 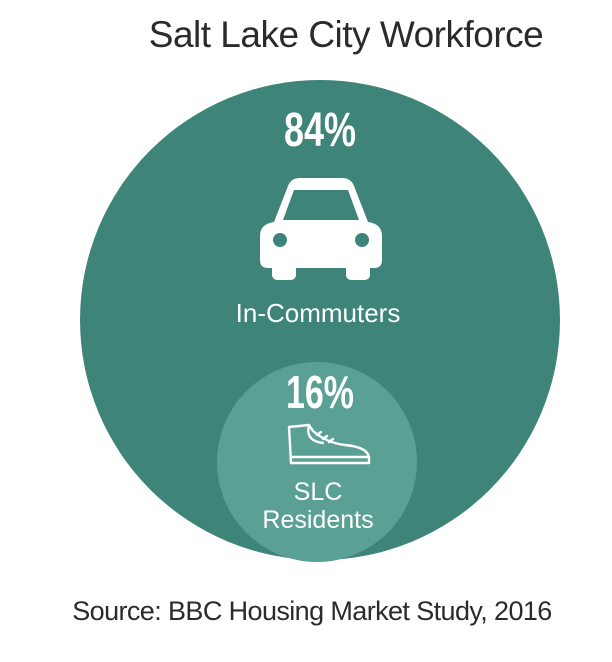 What do you see at coordinates (321, 229) in the screenshot?
I see `car-icon` at bounding box center [321, 229].